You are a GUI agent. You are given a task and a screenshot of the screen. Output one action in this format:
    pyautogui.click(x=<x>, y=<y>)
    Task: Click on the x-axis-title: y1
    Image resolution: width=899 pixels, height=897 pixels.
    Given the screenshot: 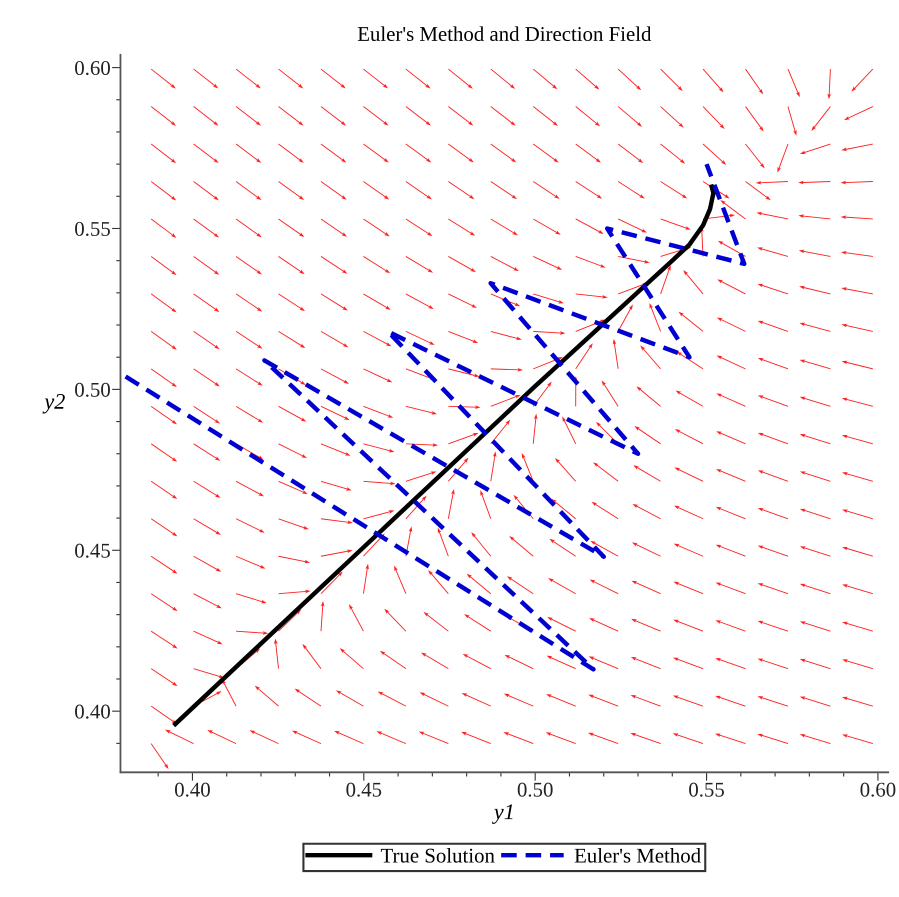 What is the action you would take?
    pyautogui.click(x=502, y=814)
    